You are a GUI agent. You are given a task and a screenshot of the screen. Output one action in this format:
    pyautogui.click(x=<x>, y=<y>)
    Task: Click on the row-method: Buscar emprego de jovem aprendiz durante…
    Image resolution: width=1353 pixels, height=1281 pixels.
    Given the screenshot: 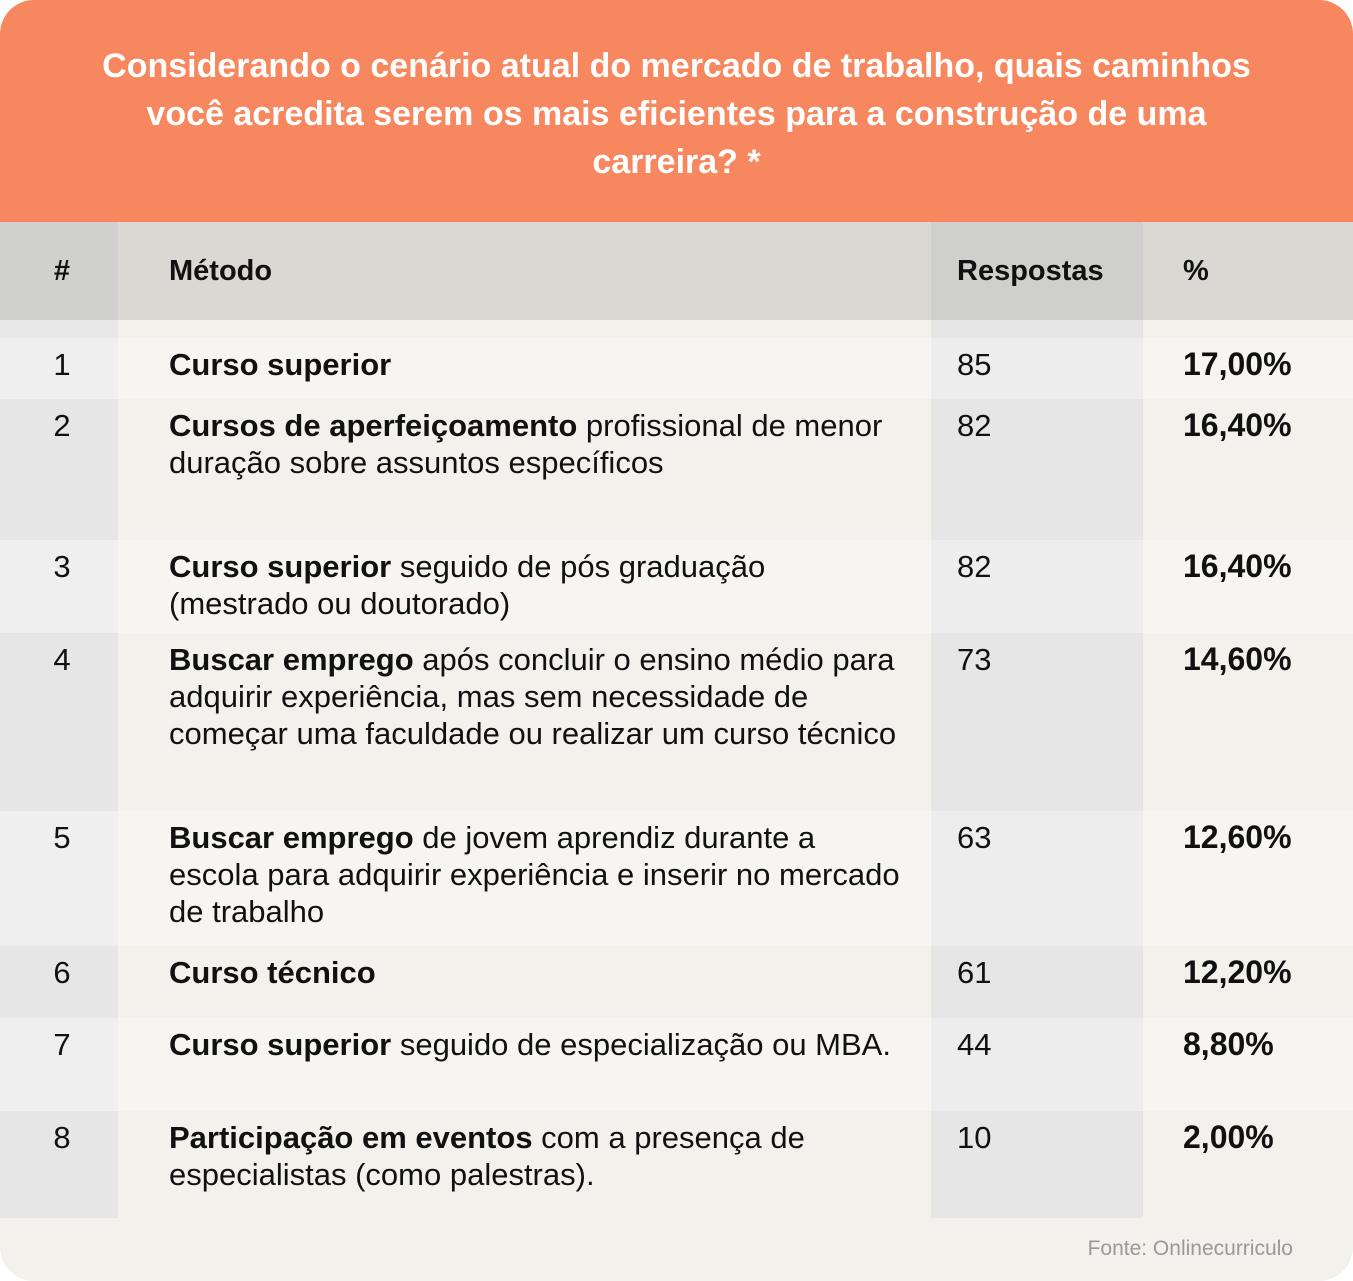 What is the action you would take?
    pyautogui.click(x=524, y=878)
    